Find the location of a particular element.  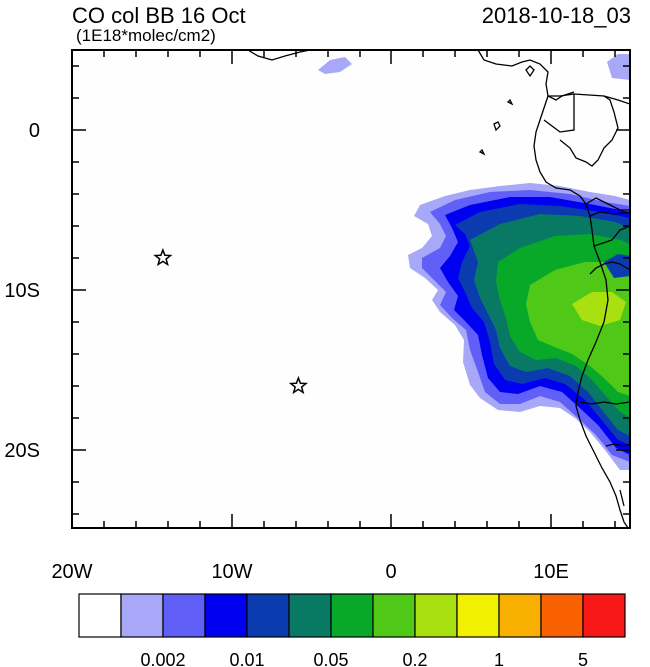

x-tick-label: 10W is located at coordinates (231, 572).